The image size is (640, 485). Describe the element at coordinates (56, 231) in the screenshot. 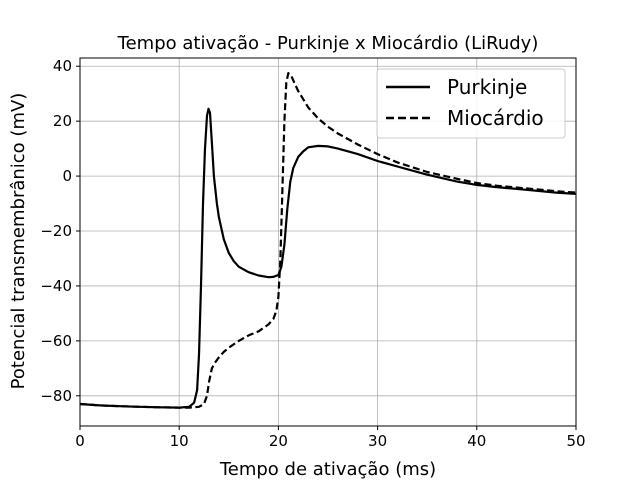

I see `y-tick-label: −20` at that location.